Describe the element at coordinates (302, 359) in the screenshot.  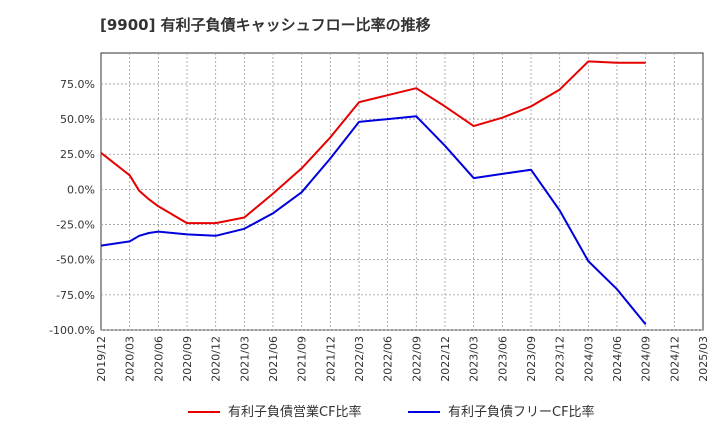
I see `x-tick-label: 2021/09` at that location.